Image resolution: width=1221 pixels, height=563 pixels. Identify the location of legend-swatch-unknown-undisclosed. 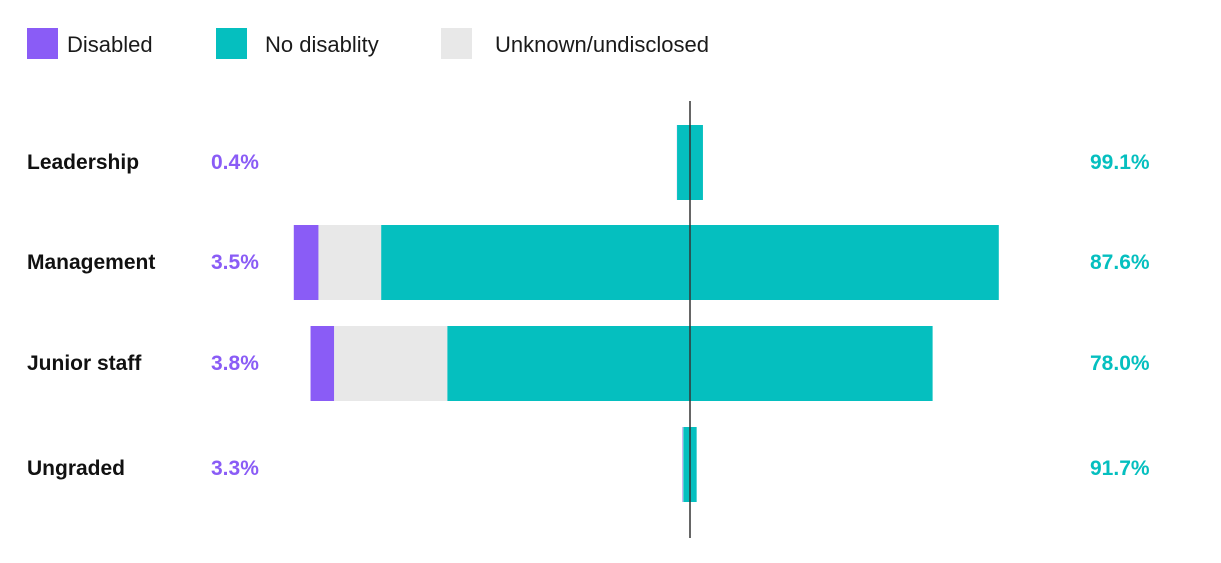
(456, 43).